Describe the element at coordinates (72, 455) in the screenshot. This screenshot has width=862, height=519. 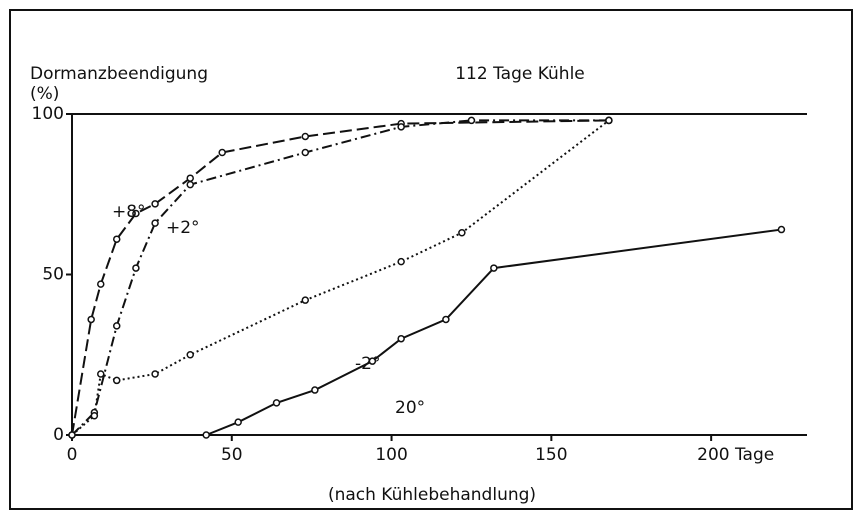
I see `x-tick-label: 0` at that location.